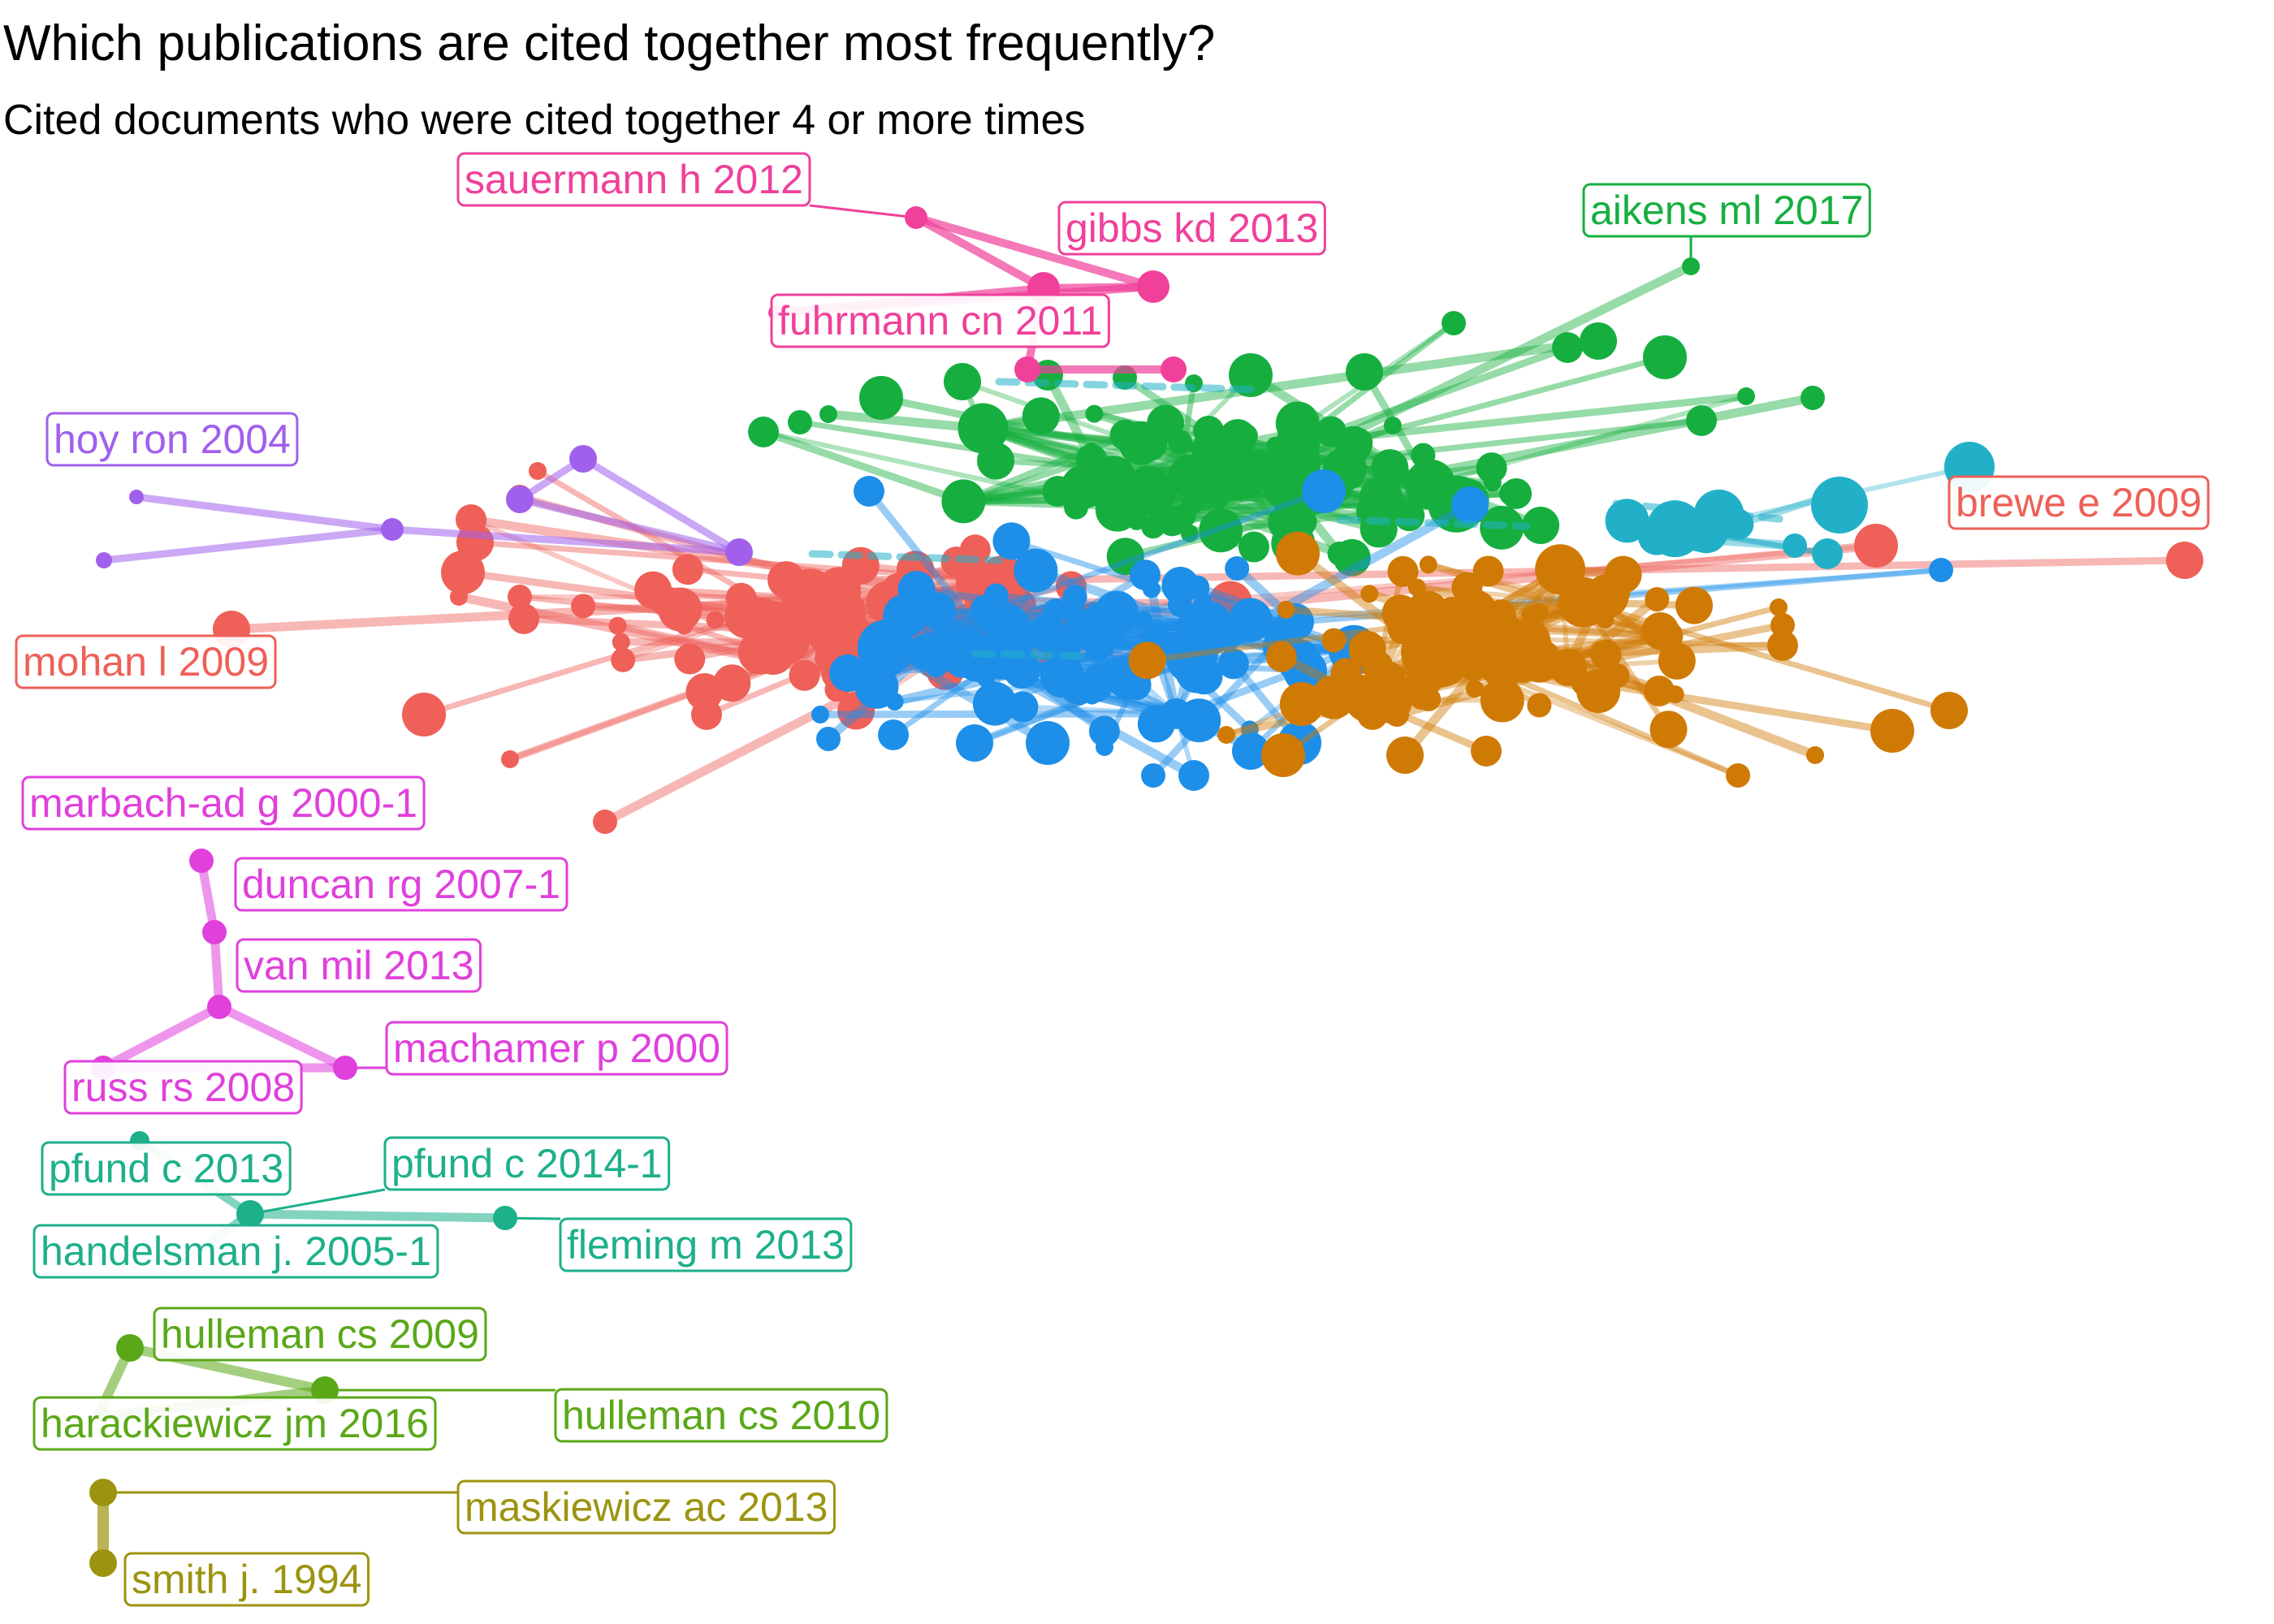 The width and height of the screenshot is (2274, 1624). I want to click on node-label-maskiewicz: maskiewicz ac 2013, so click(469, 1507).